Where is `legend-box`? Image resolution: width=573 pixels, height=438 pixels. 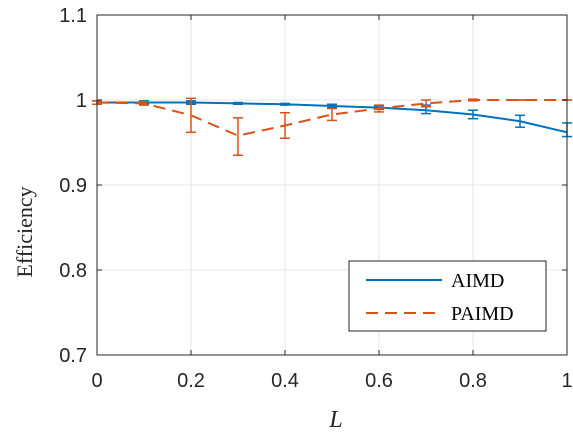 legend-box is located at coordinates (447, 296).